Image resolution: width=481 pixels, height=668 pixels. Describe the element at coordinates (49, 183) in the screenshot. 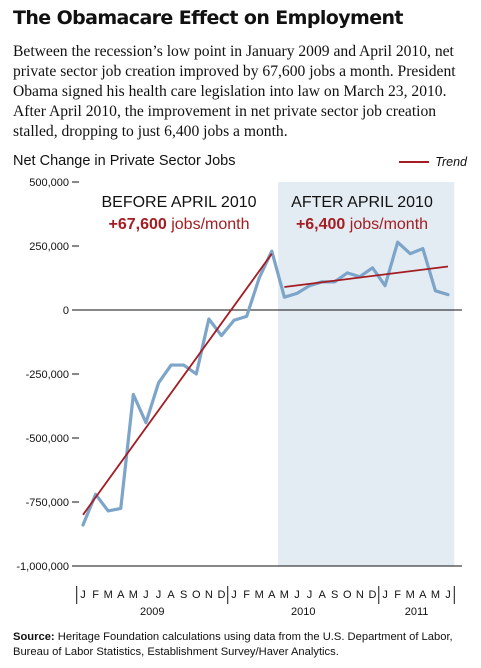

I see `y-tick-label: 500,000` at that location.